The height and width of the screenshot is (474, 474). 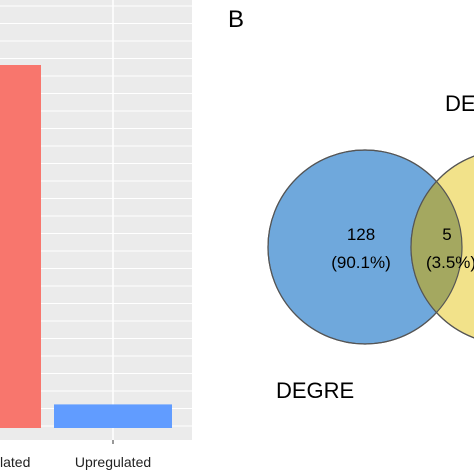 I want to click on region-percent: (90.1%), so click(x=361, y=262).